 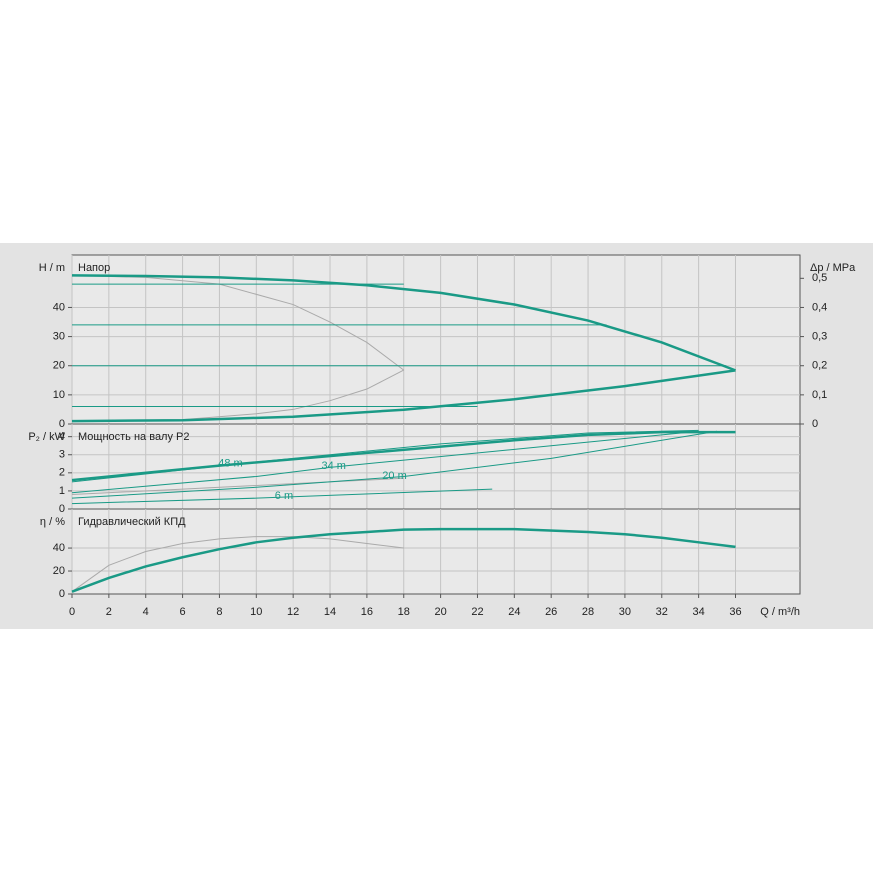 I want to click on x-tick-label: 14, so click(x=330, y=612).